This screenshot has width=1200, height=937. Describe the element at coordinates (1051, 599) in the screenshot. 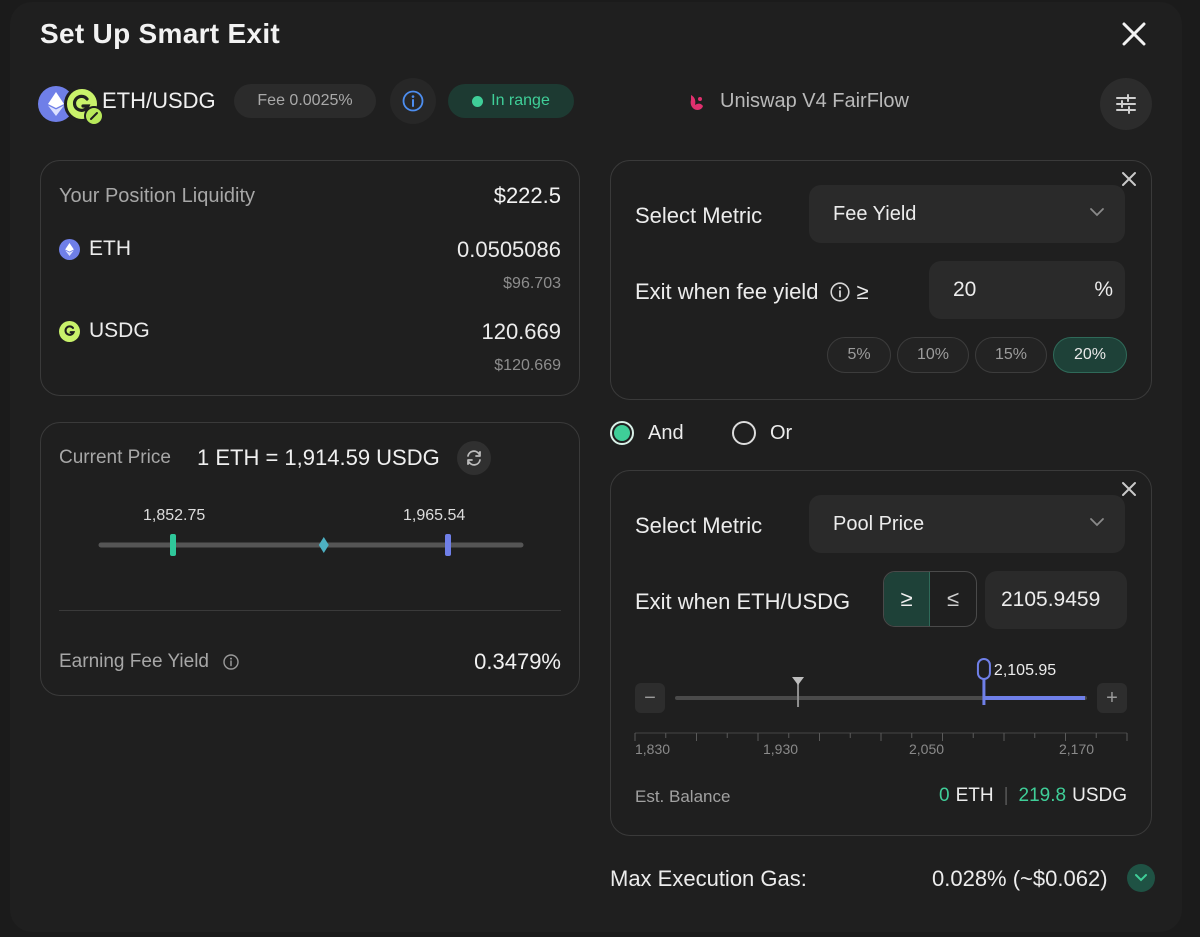

I see `pool-price-value: 2105.9459` at that location.